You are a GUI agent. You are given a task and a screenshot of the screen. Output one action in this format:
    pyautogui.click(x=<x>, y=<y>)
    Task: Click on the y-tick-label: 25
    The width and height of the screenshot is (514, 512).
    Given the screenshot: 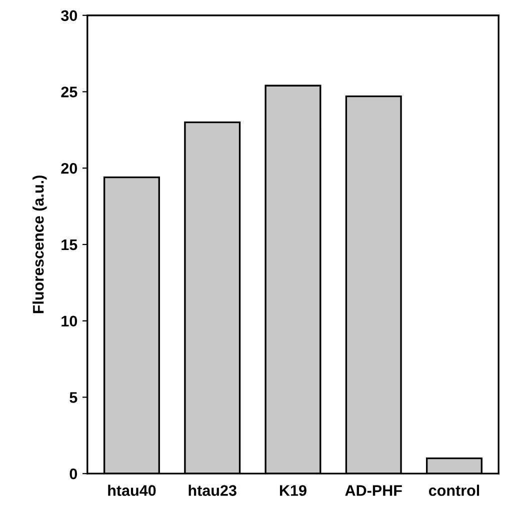 What is the action you would take?
    pyautogui.click(x=69, y=92)
    